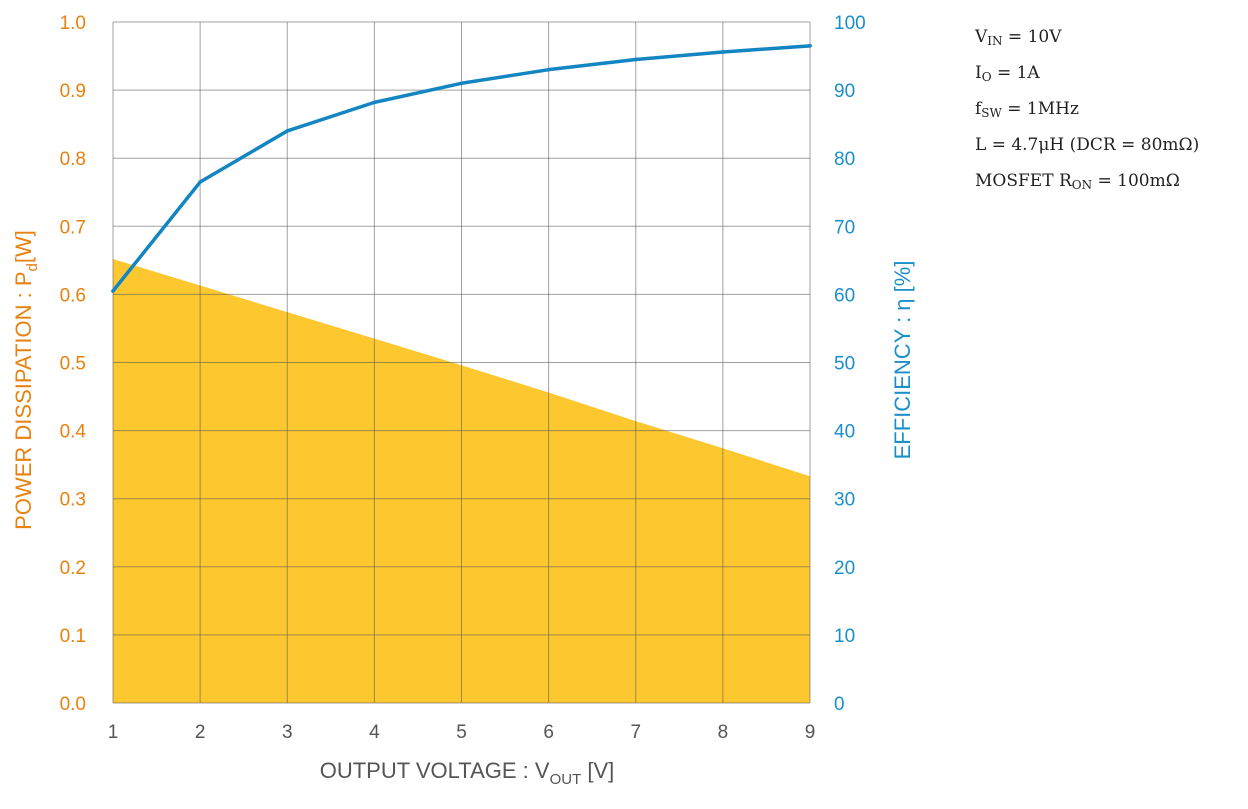 This screenshot has height=809, width=1248. I want to click on condition-main: L = 4.7μH (DCR = 80mΩ), so click(1087, 145).